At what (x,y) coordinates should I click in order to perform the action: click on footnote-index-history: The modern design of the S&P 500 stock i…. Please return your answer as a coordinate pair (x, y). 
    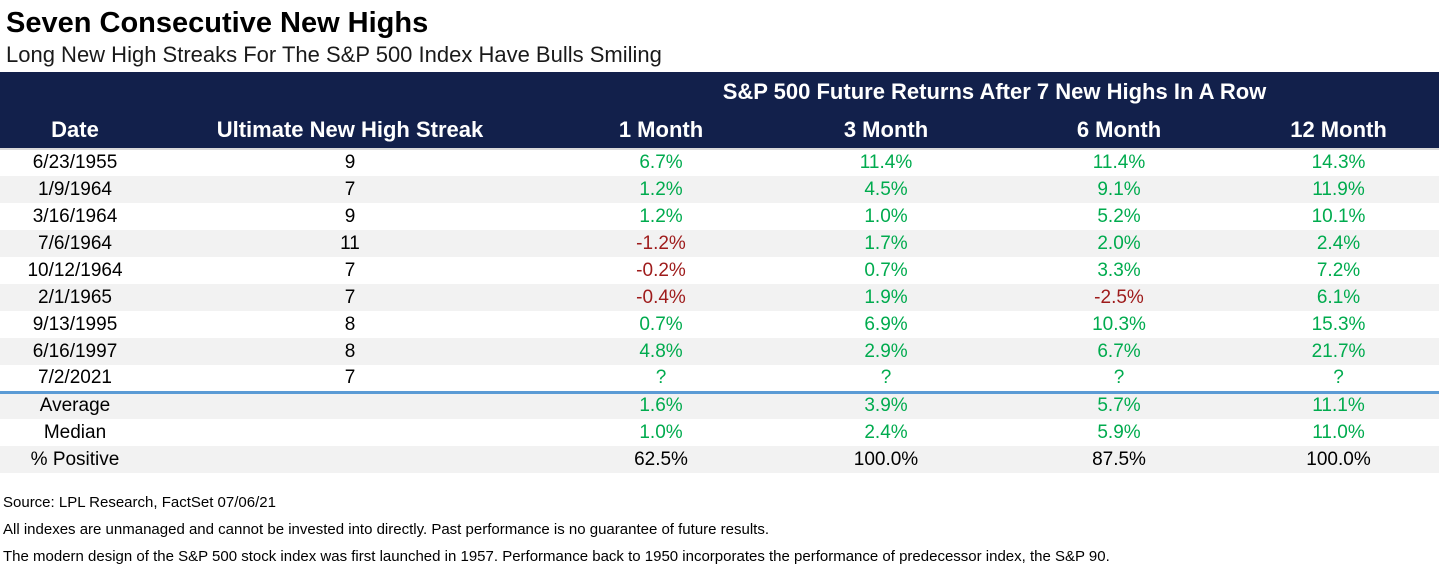
    Looking at the image, I should click on (556, 556).